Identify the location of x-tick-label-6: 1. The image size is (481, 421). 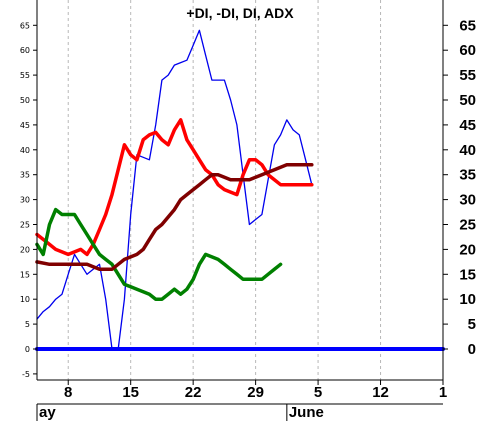
(443, 392).